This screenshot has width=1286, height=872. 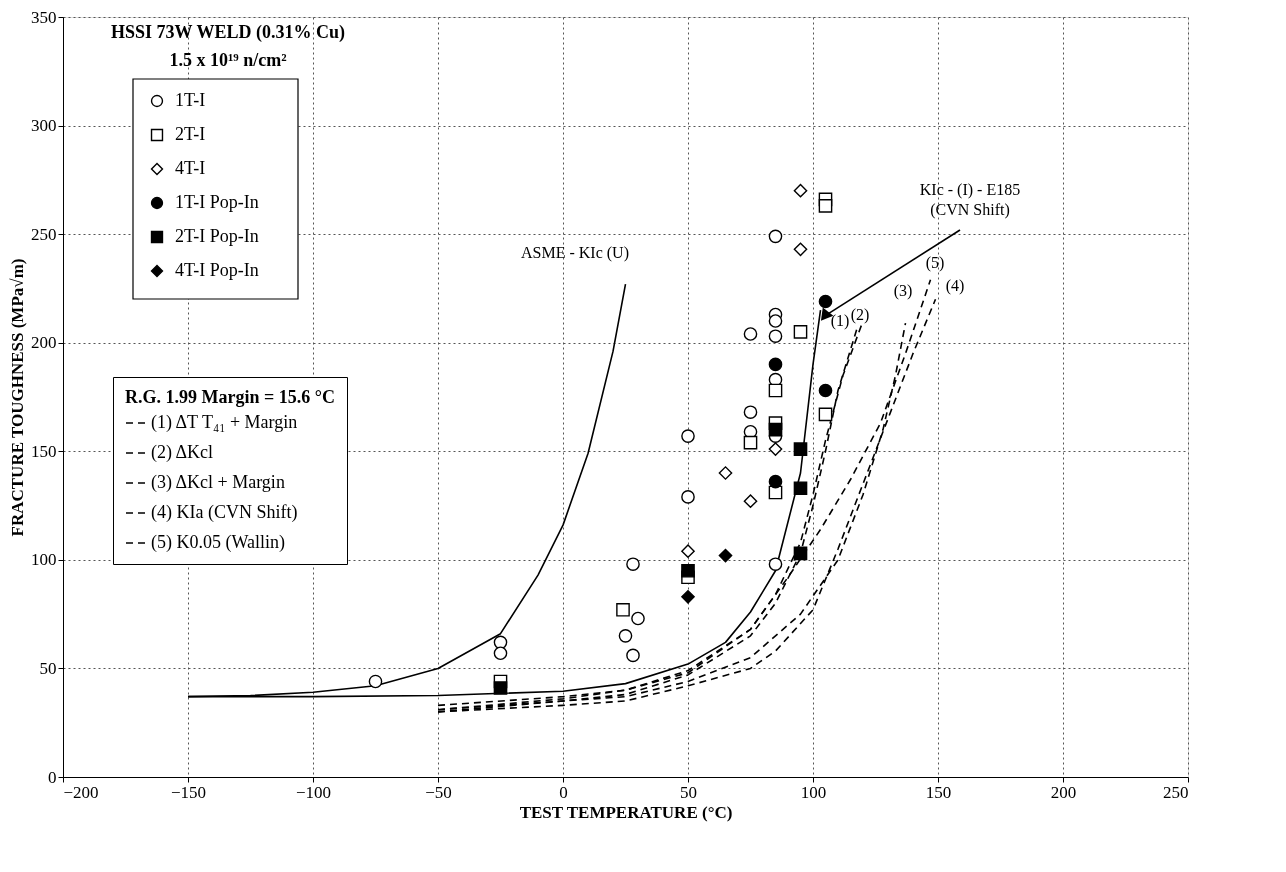 What do you see at coordinates (190, 100) in the screenshot?
I see `legend-label: 1T-I` at bounding box center [190, 100].